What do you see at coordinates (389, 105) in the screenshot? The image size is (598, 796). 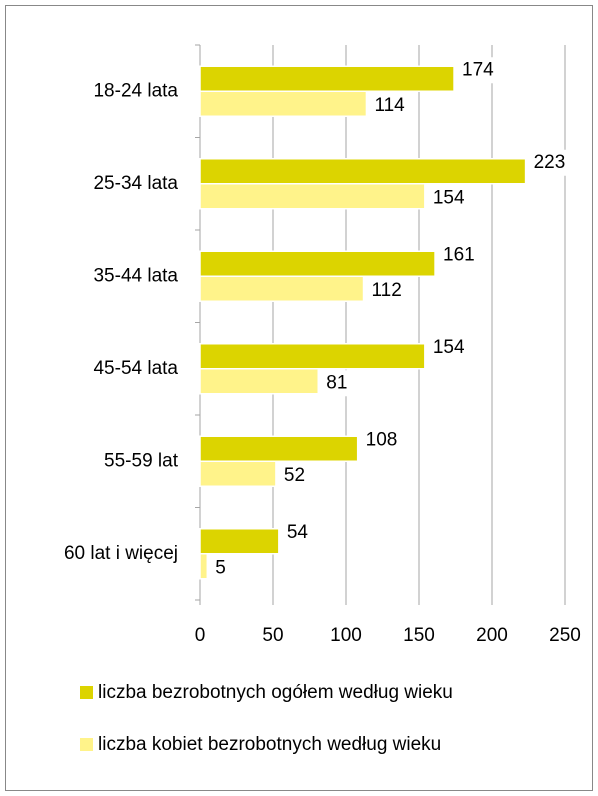 I see `value-label: 114` at bounding box center [389, 105].